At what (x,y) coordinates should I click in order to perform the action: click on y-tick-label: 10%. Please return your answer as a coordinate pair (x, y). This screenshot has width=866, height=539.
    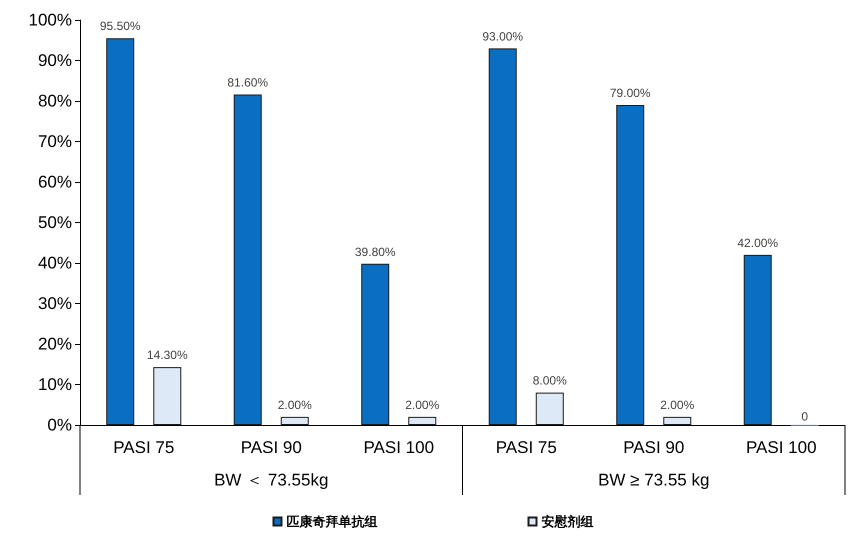
    Looking at the image, I should click on (55, 384).